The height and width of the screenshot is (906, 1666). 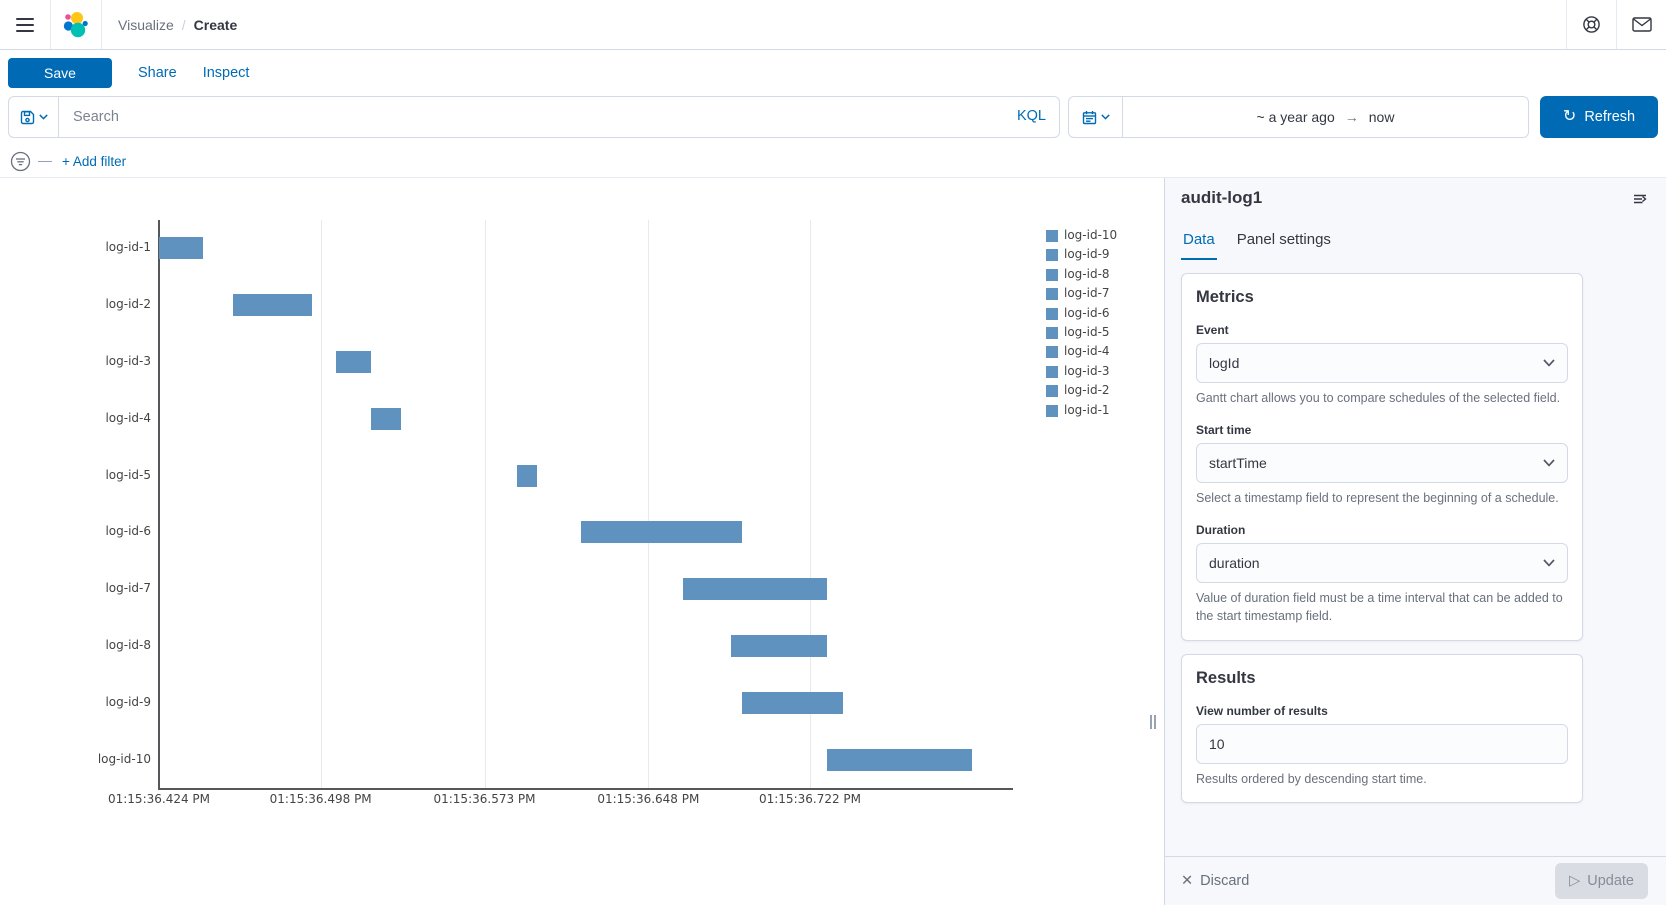 I want to click on y-axis-tick-label: log-id-9, so click(x=128, y=701).